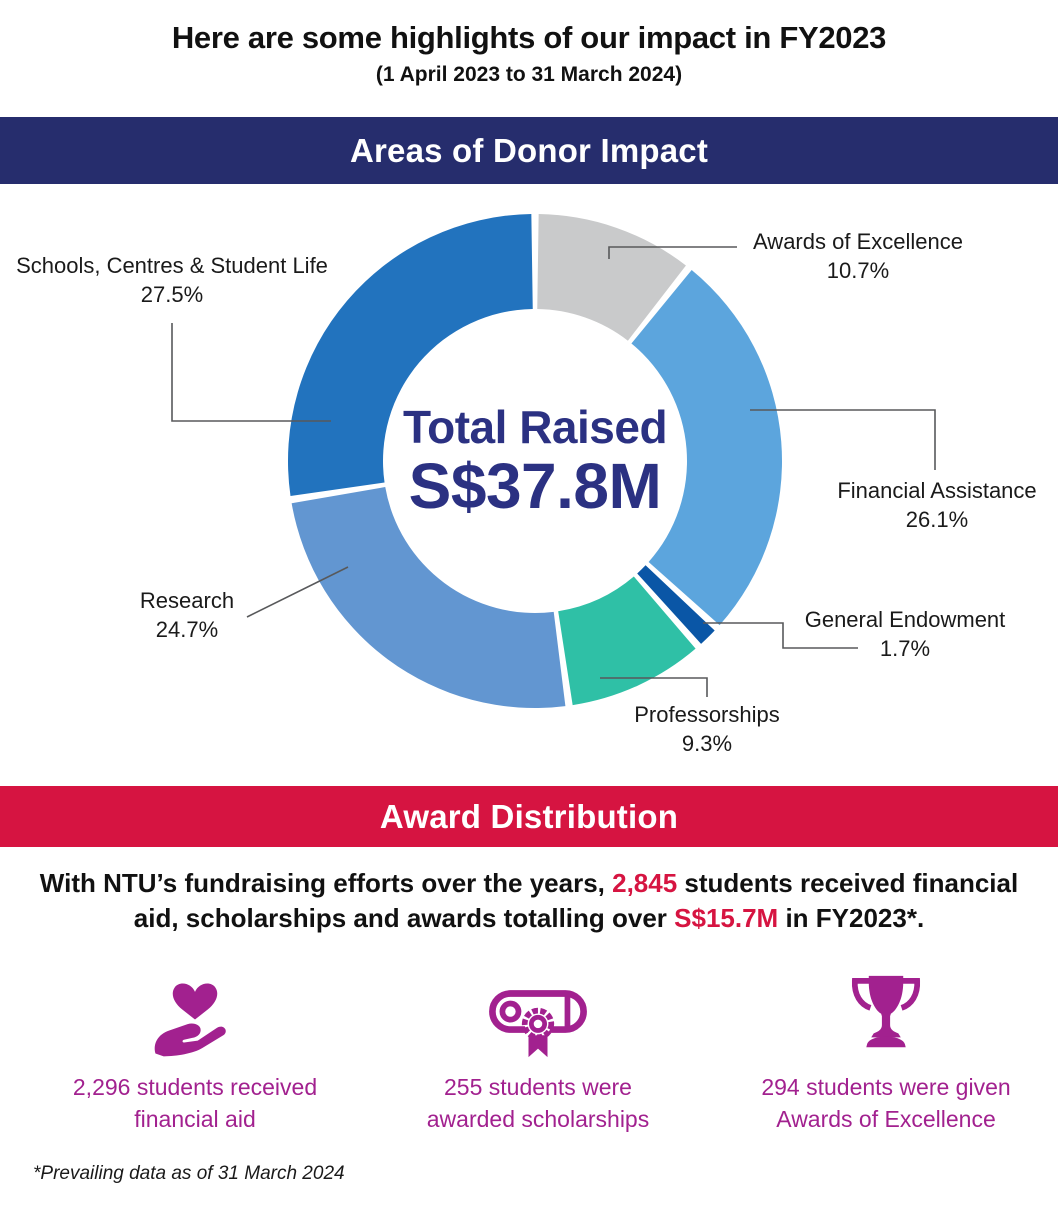  What do you see at coordinates (707, 448) in the screenshot?
I see `donut-segment-financial-assistance` at bounding box center [707, 448].